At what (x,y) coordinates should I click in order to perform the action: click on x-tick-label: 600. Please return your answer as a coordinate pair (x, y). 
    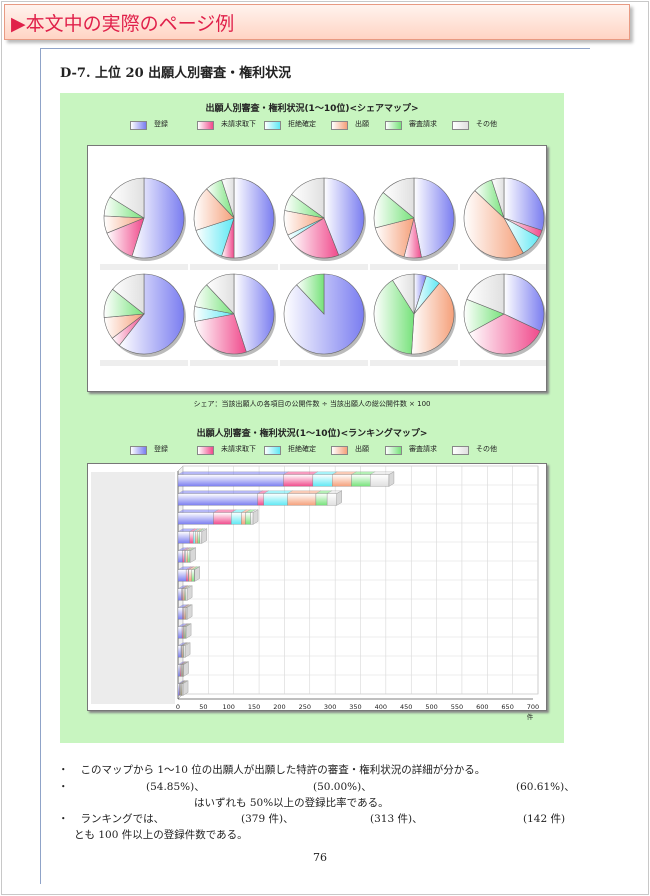
    Looking at the image, I should click on (482, 707).